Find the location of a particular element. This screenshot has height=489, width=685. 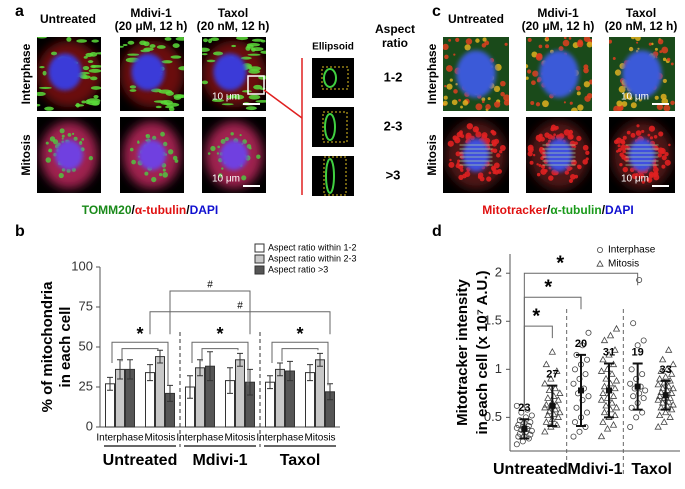

chromatin is located at coordinates (234, 155).